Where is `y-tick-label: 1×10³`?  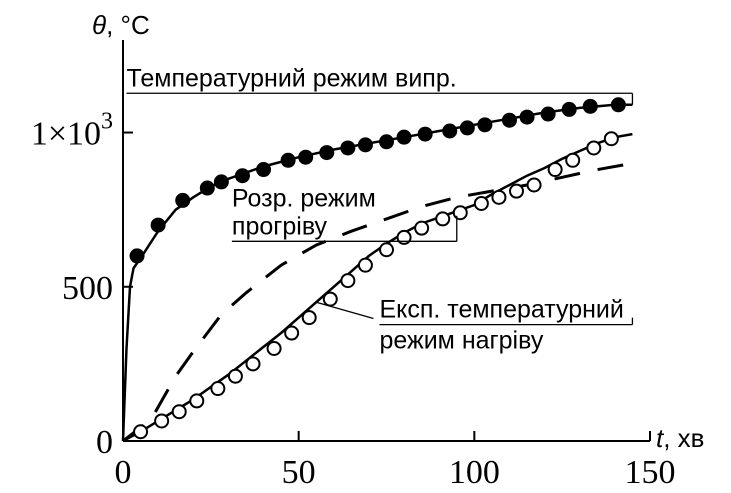 y-tick-label: 1×10³ is located at coordinates (72, 131).